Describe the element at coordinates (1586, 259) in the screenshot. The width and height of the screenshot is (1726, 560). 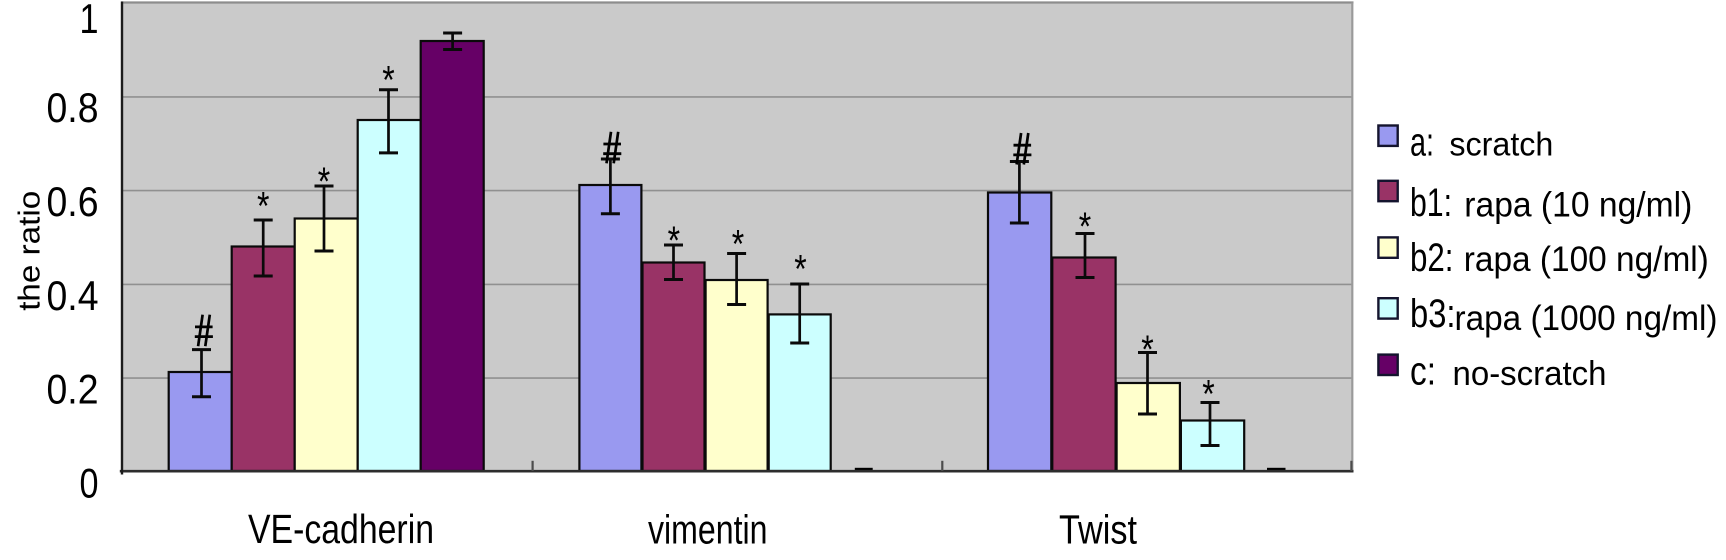
I see `svg-text: rapa (100 ng/ml)` at that location.